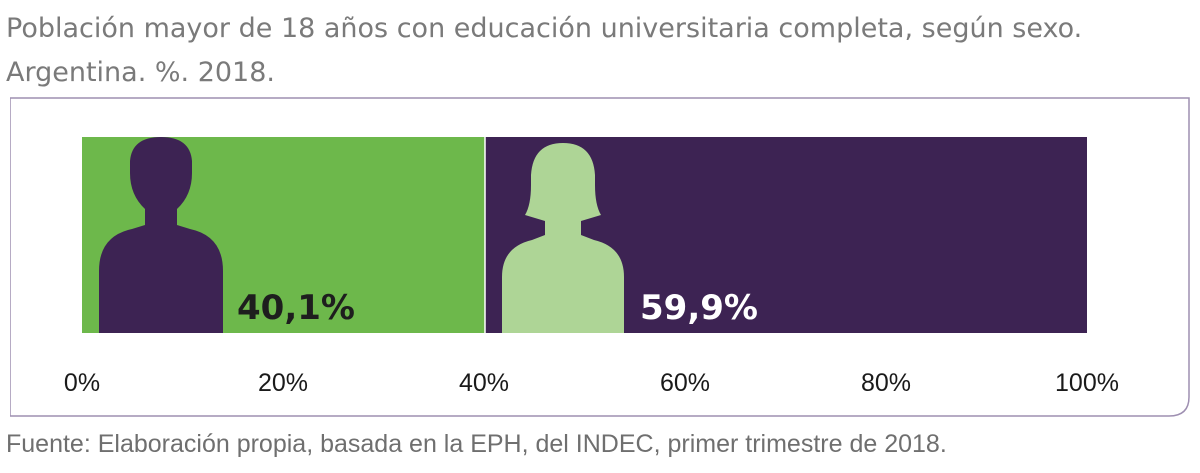 The height and width of the screenshot is (473, 1200). I want to click on x-tick-label: 0%, so click(82, 383).